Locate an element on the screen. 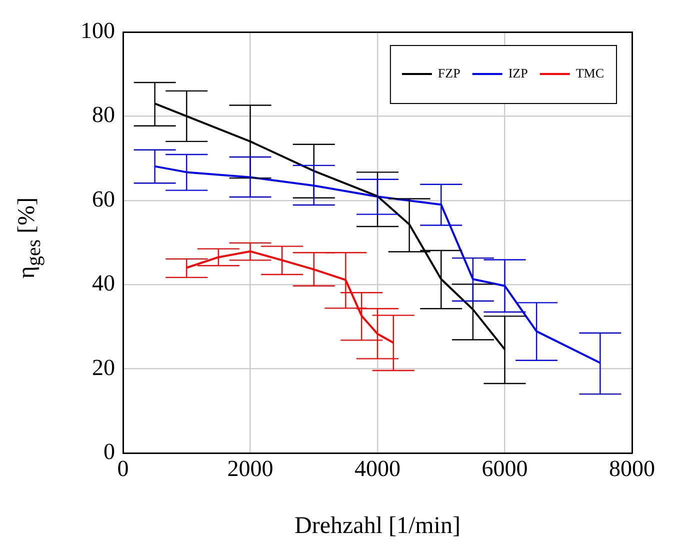 This screenshot has width=687, height=545. y-tick-label: 40 is located at coordinates (103, 283).